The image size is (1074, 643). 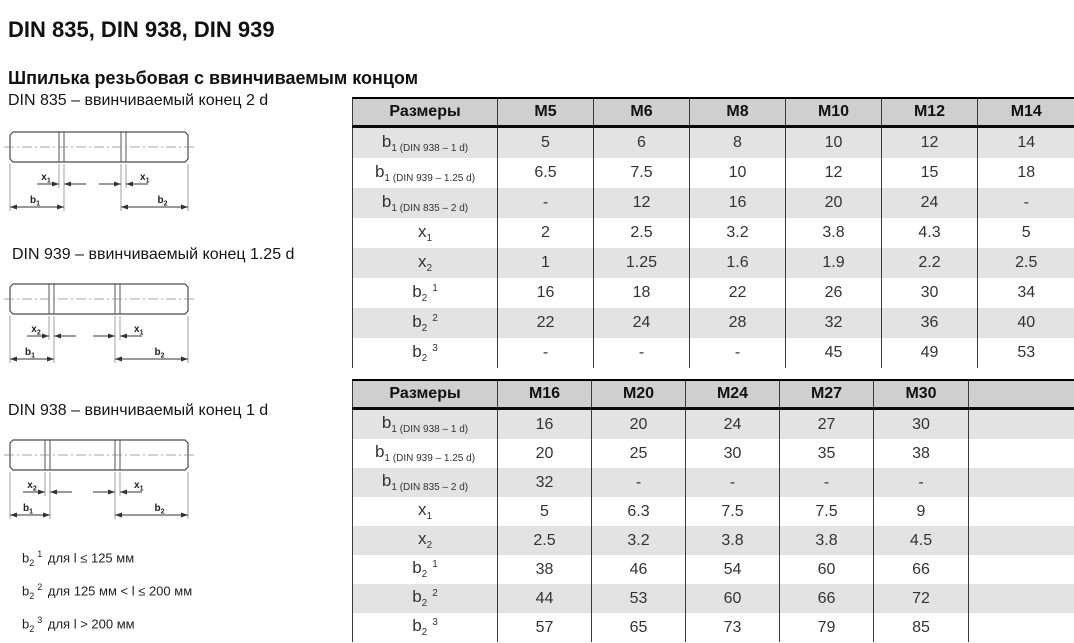 I want to click on footnote-symbol: b, so click(x=26, y=591).